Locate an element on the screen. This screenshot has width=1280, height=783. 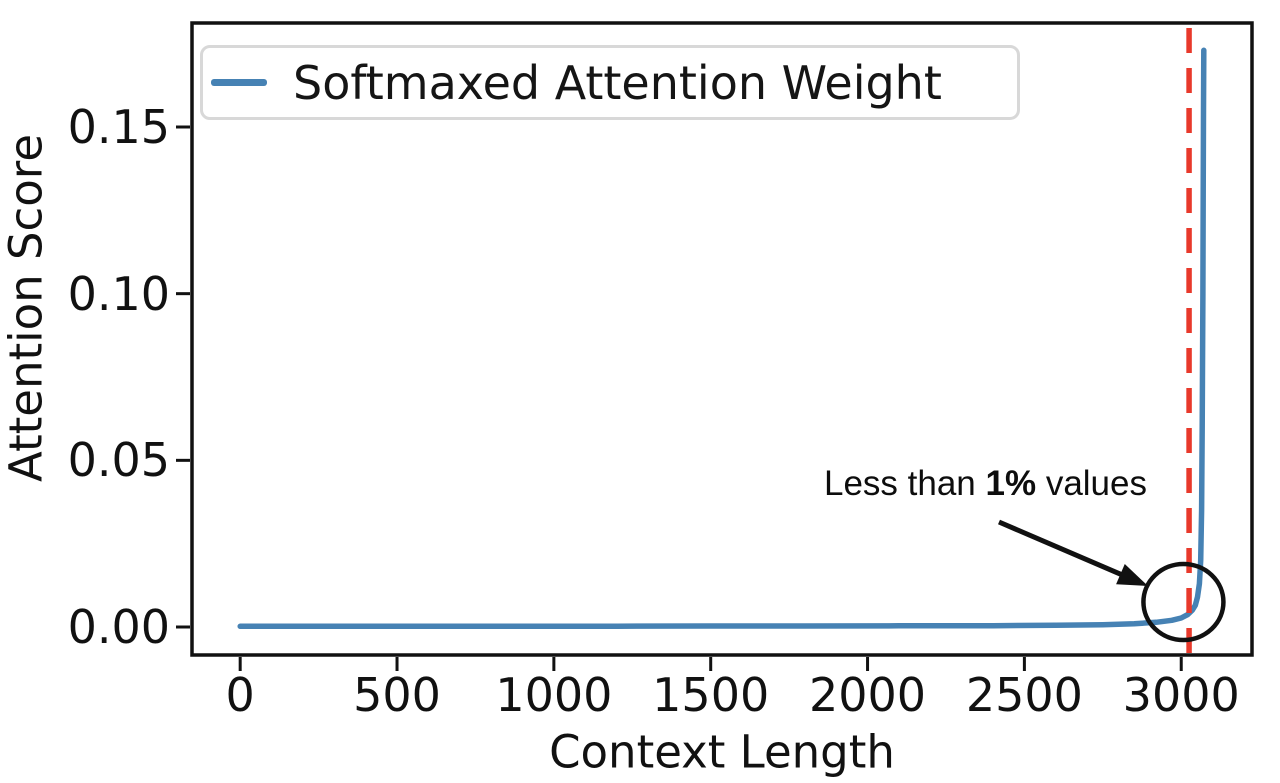
y-tick-label: 0.00 is located at coordinates (118, 627).